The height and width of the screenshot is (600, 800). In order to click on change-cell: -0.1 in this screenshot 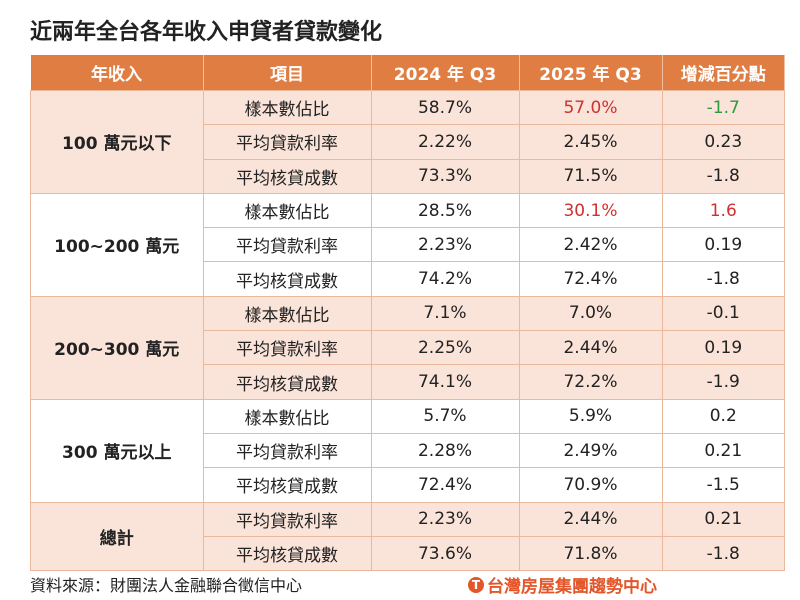, I will do `click(723, 313)`.